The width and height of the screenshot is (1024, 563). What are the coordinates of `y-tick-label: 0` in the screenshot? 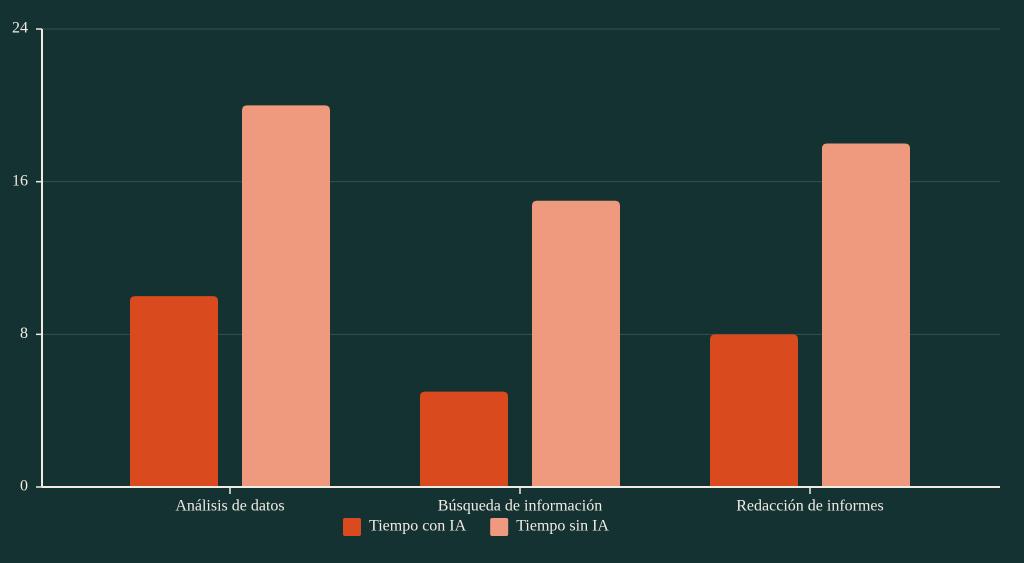 It's located at (24, 486).